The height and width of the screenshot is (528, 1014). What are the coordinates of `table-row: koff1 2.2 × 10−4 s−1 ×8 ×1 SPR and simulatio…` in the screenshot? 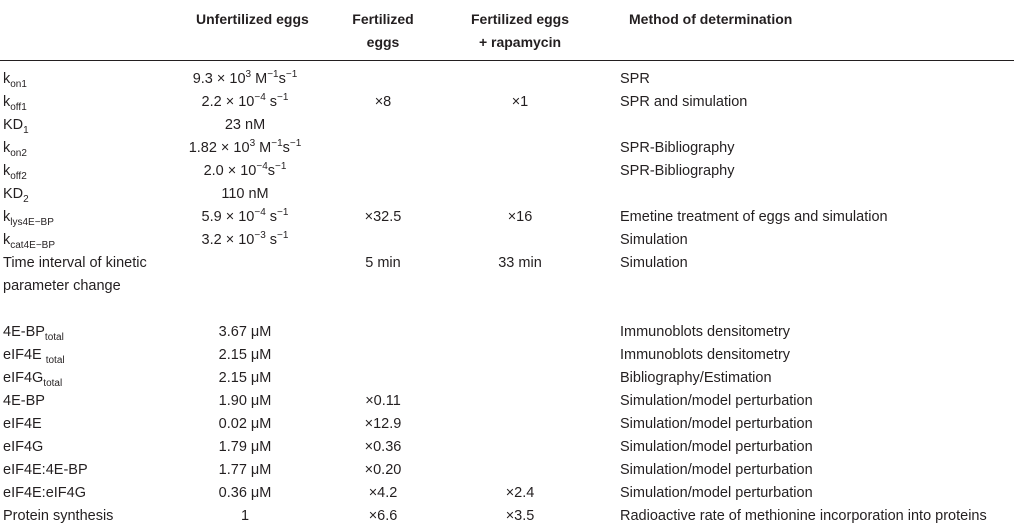 It's located at (507, 102).